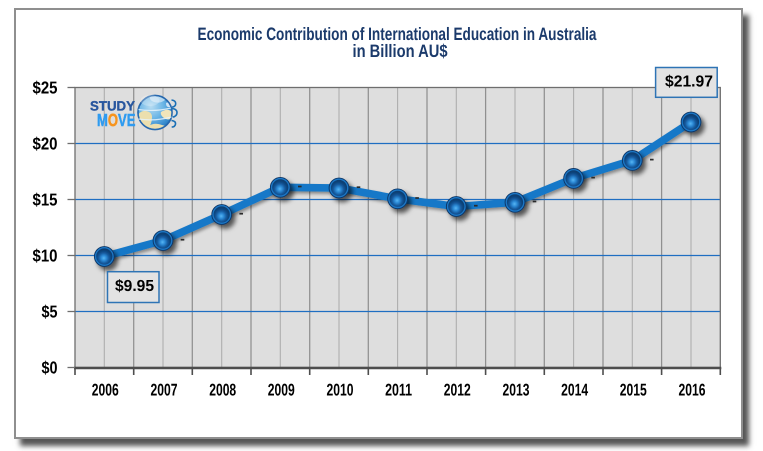  Describe the element at coordinates (692, 390) in the screenshot. I see `svg-text: 2016` at that location.